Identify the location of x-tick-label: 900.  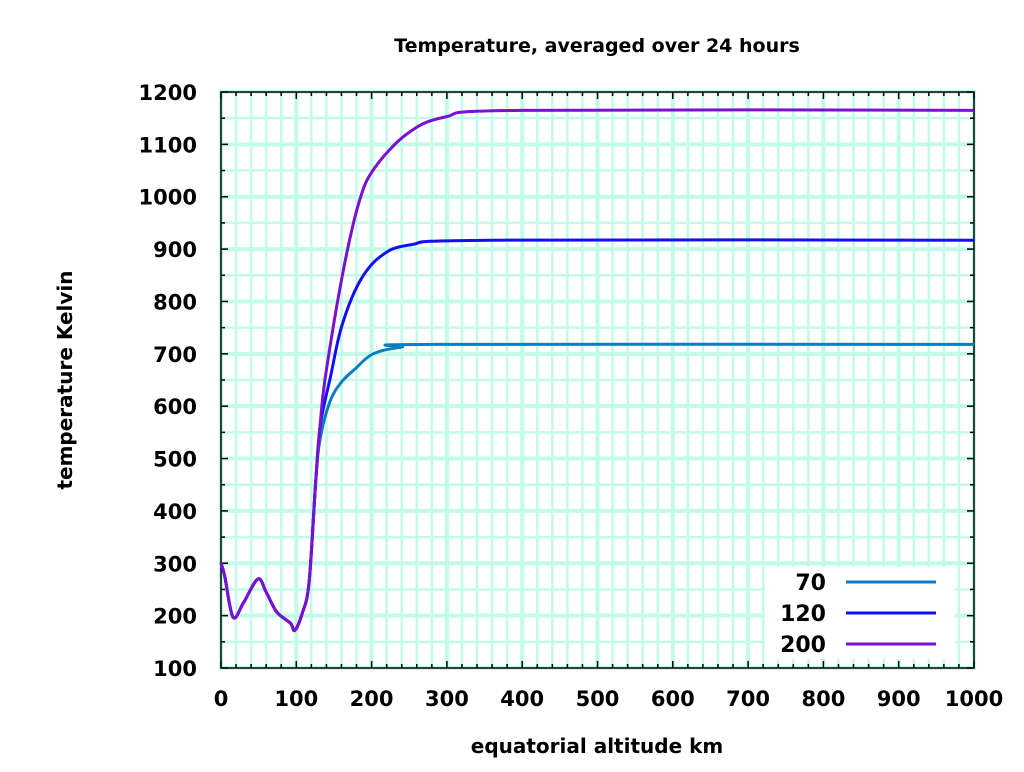
(899, 699).